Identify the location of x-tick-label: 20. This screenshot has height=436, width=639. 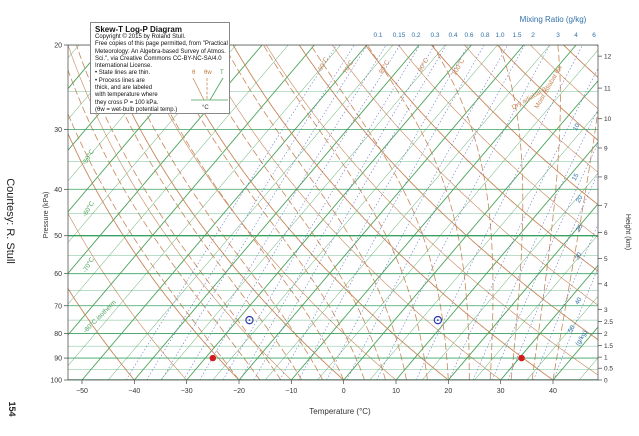
(448, 391).